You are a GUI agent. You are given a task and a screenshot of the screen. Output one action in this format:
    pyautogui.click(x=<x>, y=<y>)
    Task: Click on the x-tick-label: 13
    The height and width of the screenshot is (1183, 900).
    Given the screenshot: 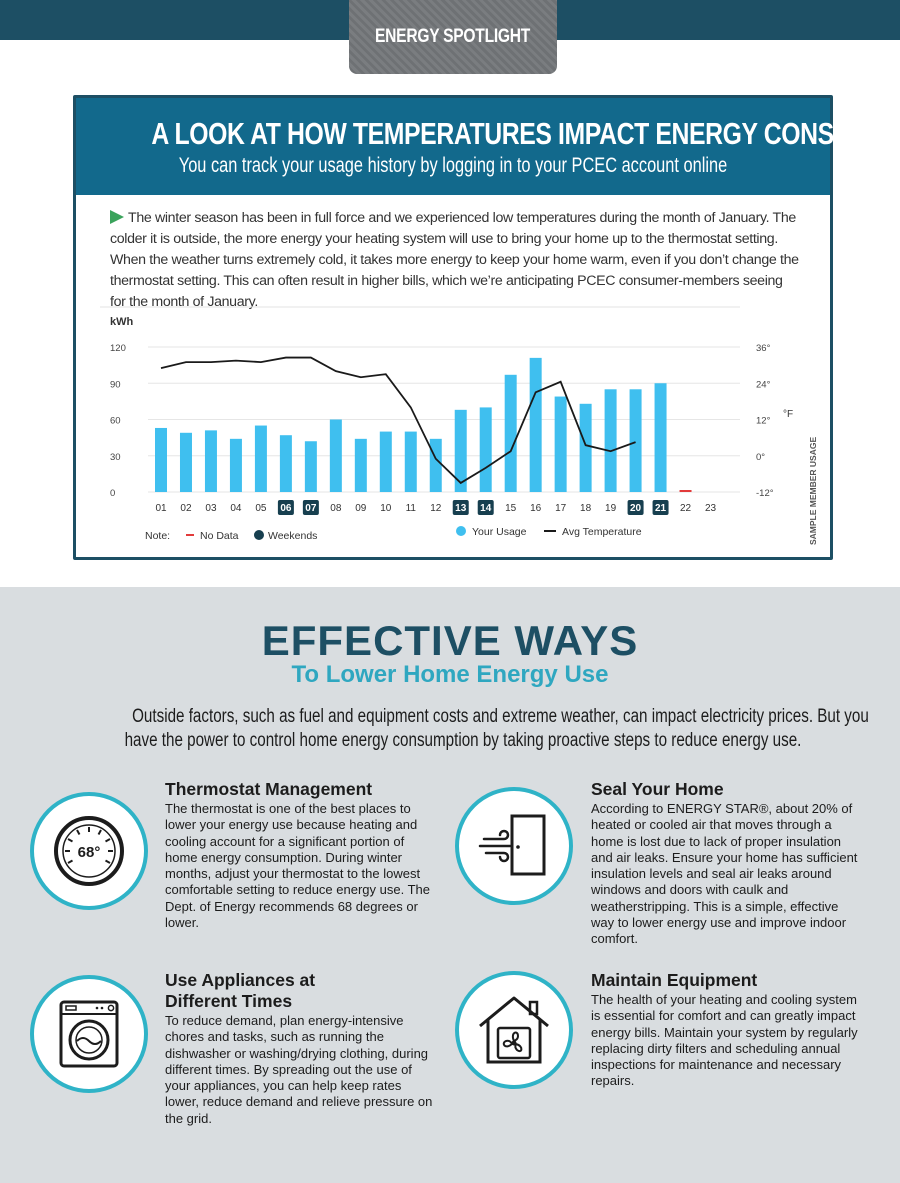 What is the action you would take?
    pyautogui.click(x=461, y=508)
    